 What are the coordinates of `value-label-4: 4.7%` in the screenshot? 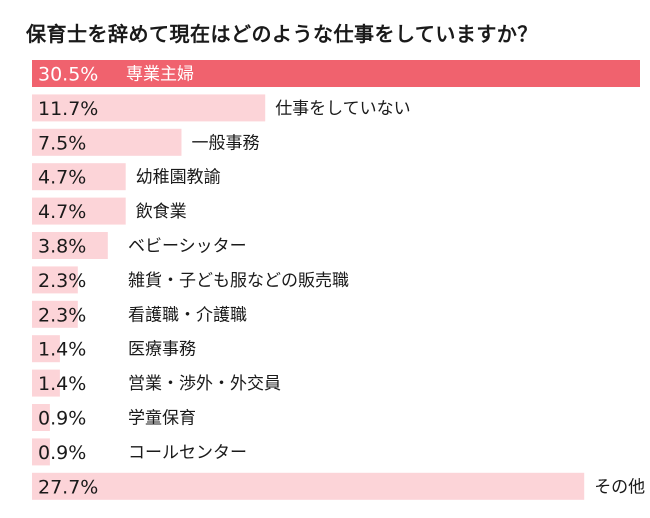 It's located at (62, 178).